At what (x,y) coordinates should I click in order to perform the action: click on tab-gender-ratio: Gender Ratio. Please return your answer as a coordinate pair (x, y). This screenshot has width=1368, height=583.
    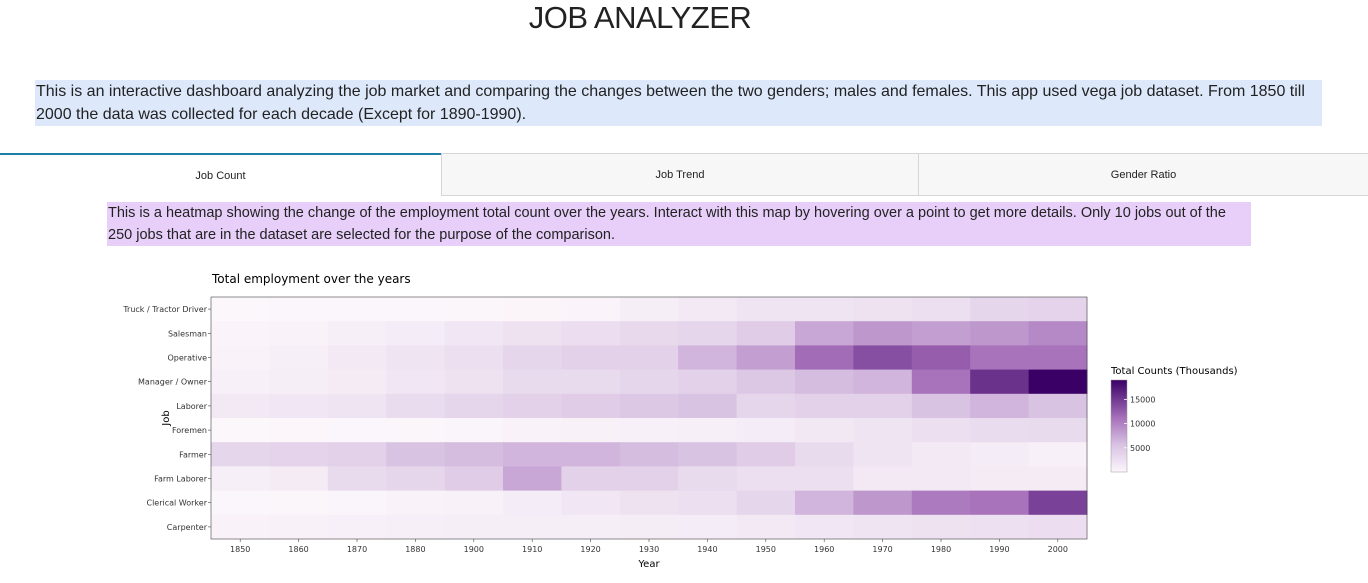
    Looking at the image, I should click on (1143, 174).